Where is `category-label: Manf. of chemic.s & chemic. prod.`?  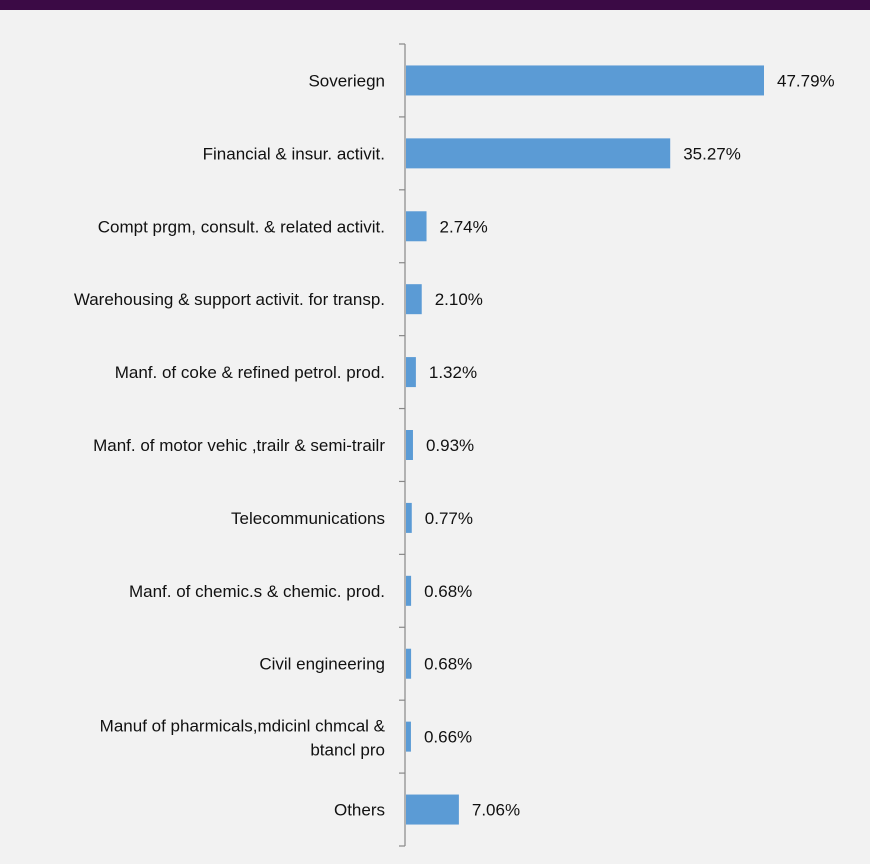
category-label: Manf. of chemic.s & chemic. prod. is located at coordinates (257, 591).